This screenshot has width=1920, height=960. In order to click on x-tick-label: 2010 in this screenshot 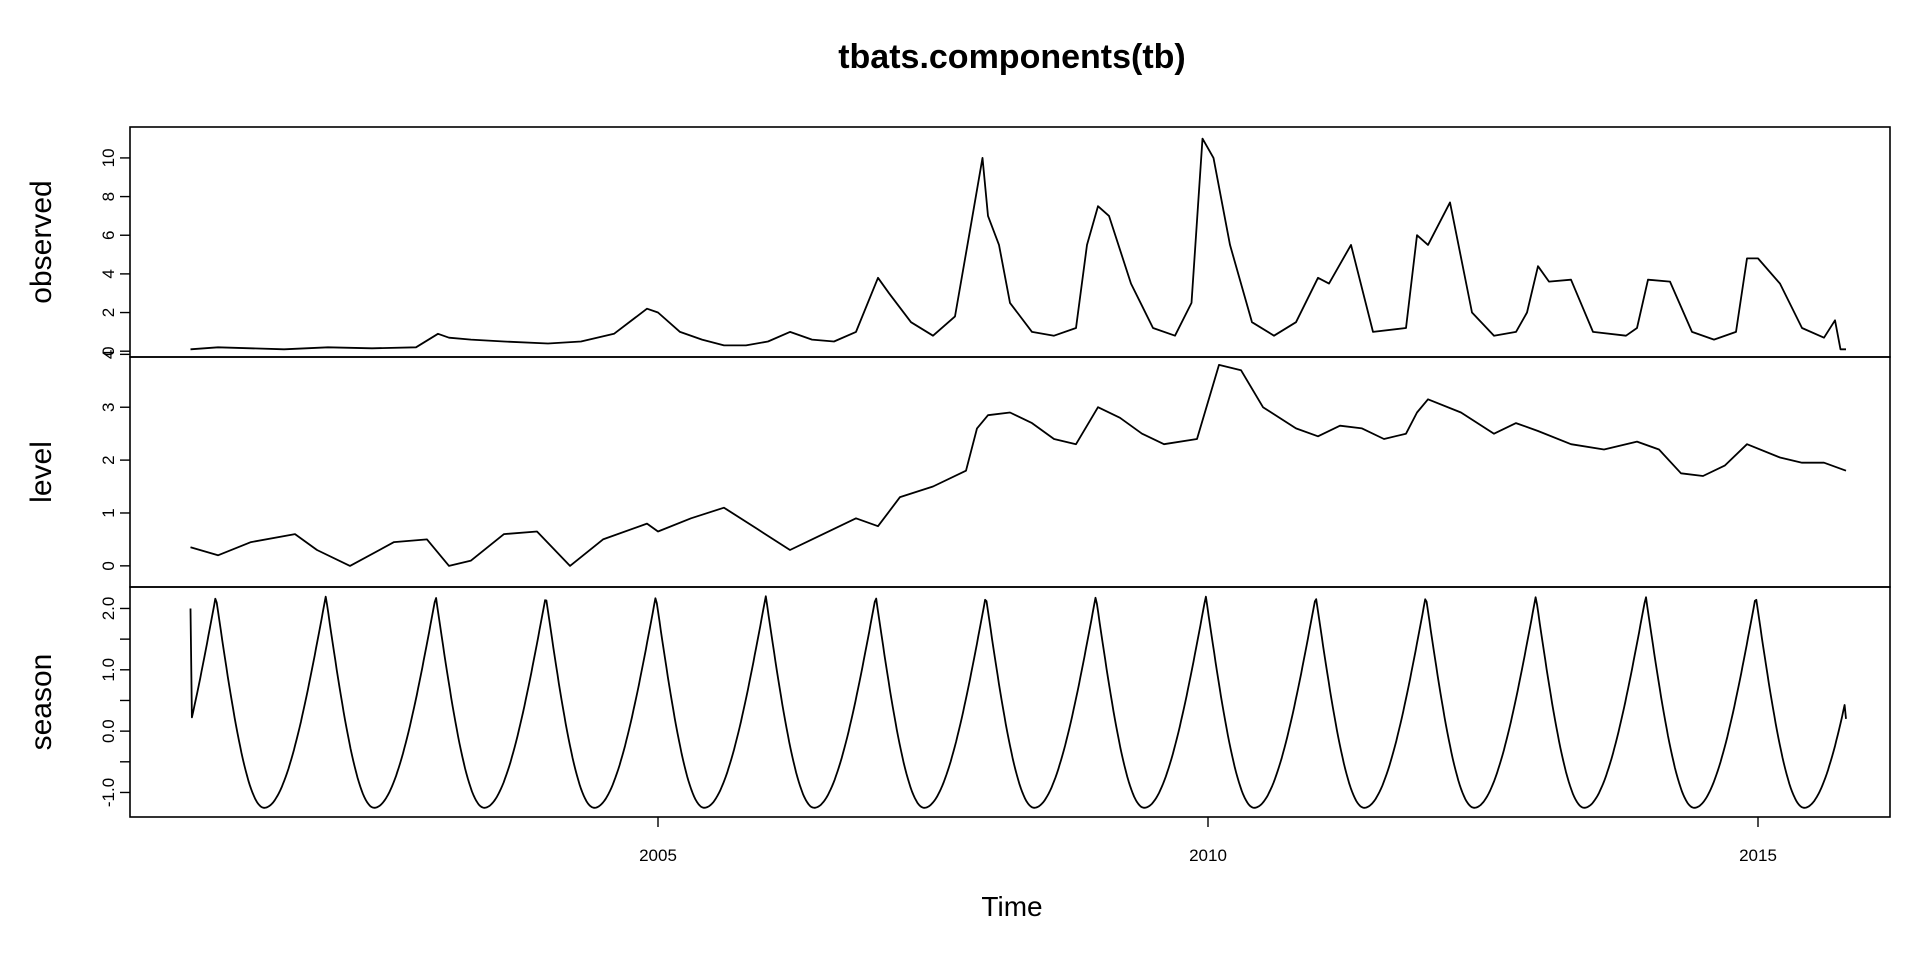, I will do `click(1208, 855)`.